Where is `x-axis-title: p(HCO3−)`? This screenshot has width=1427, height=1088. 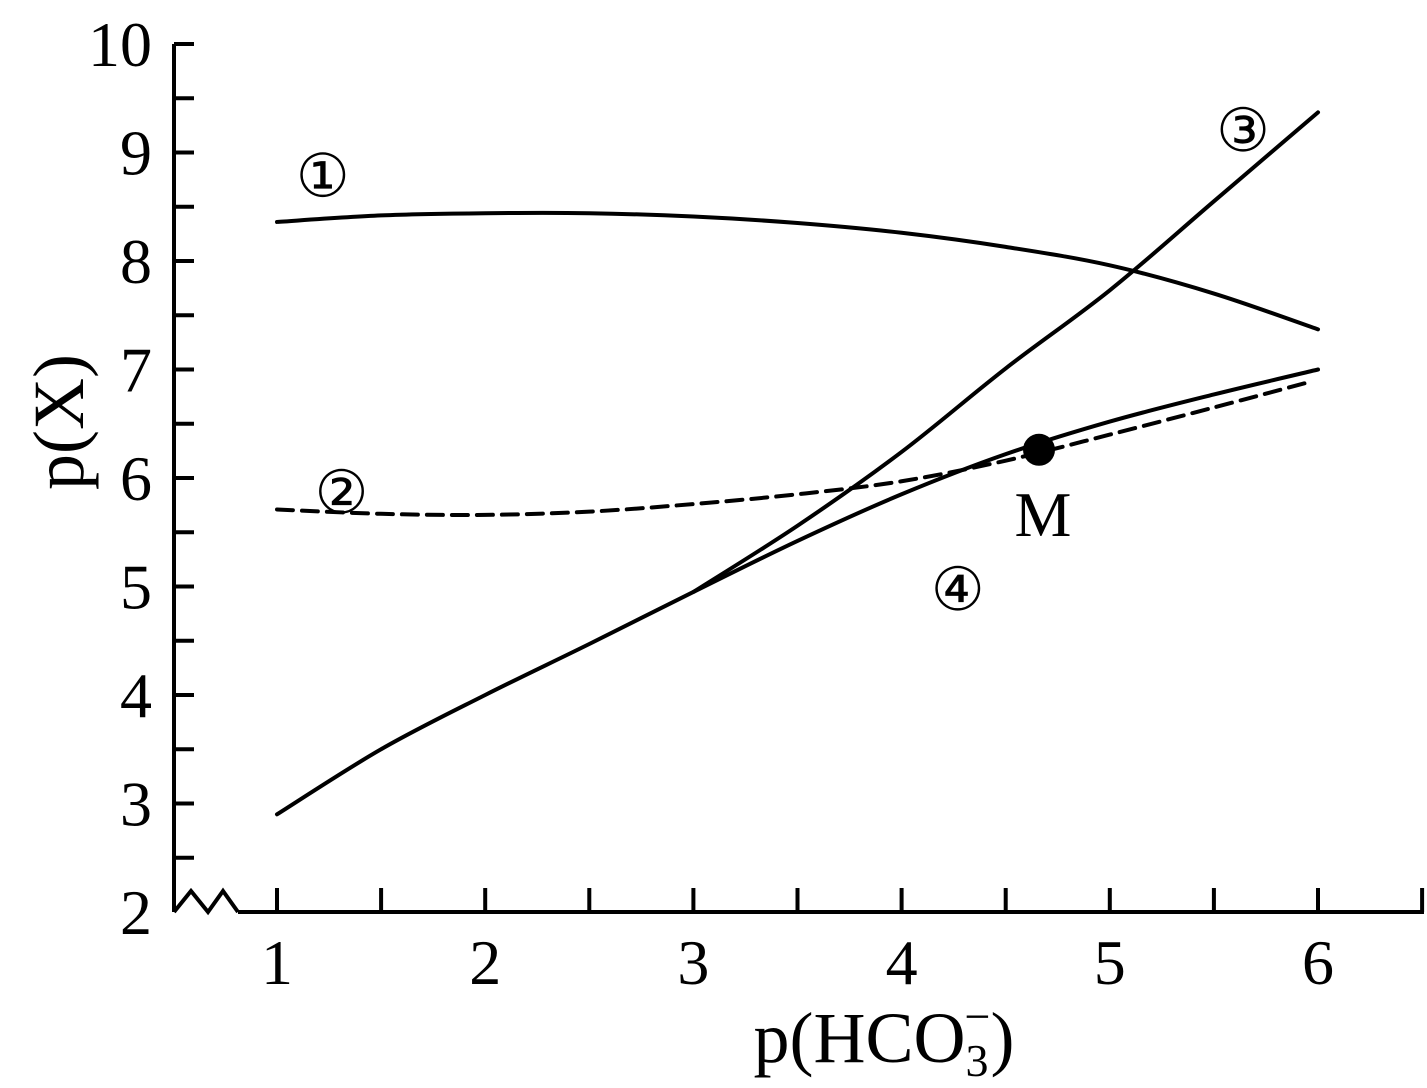 x-axis-title: p(HCO3−) is located at coordinates (884, 1038).